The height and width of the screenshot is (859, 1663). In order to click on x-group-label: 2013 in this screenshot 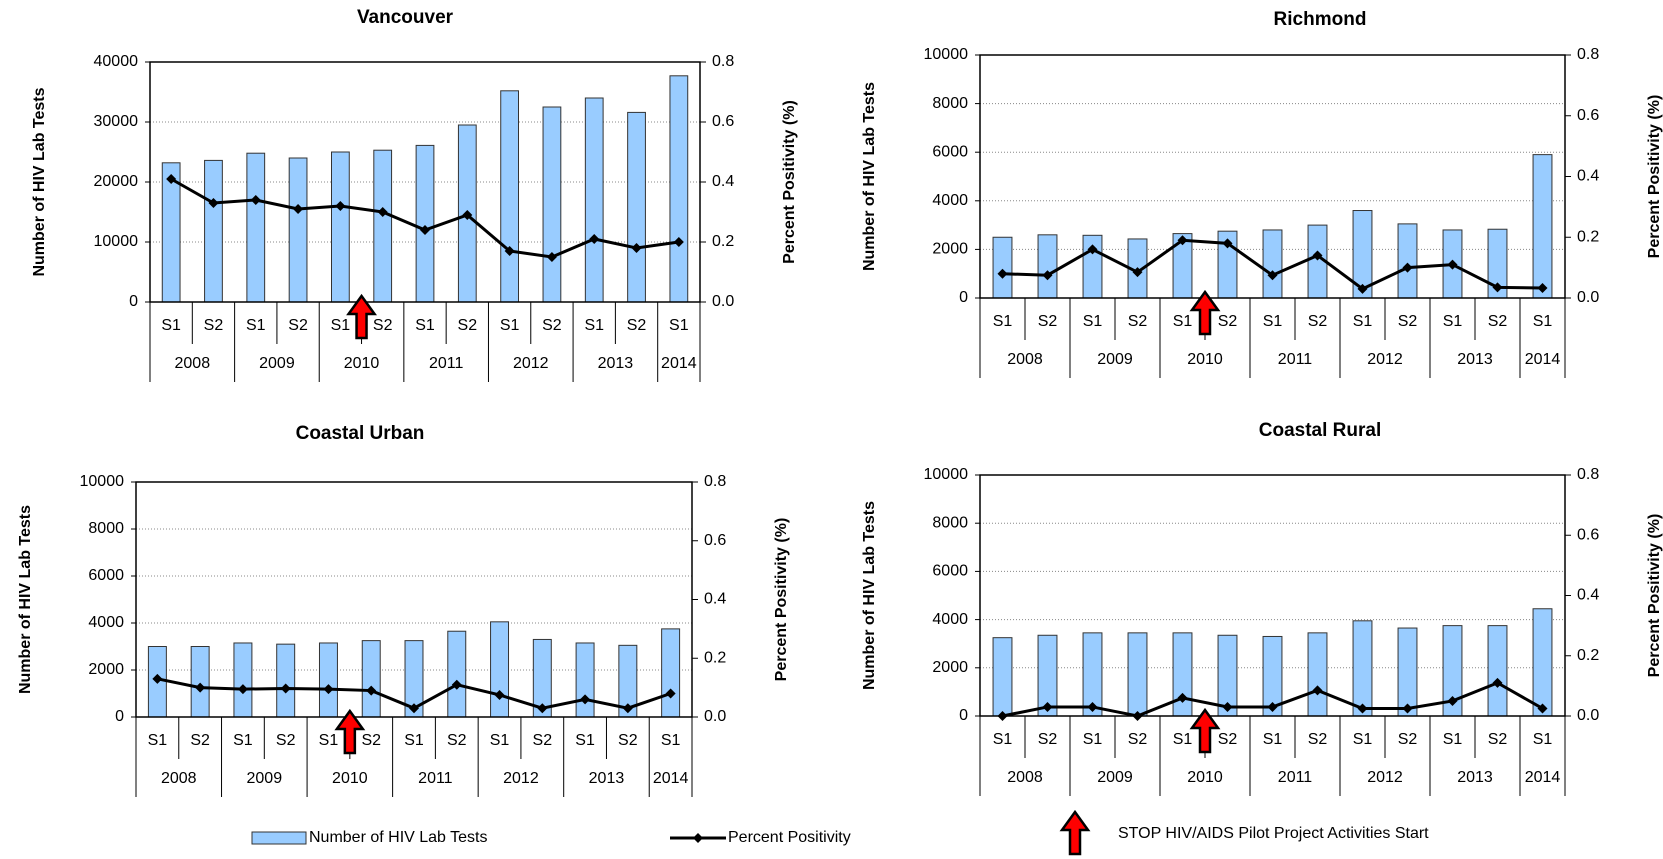, I will do `click(1475, 777)`.